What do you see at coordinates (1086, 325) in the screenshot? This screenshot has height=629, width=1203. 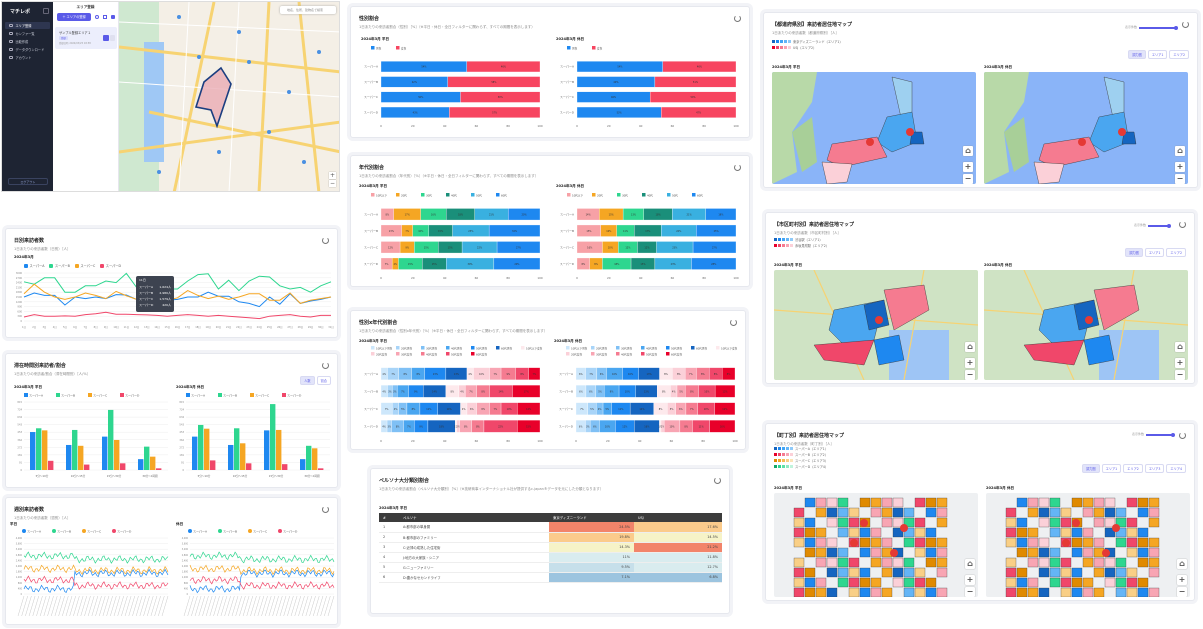 I see `kanto-map-holiday: ⌂ + −` at bounding box center [1086, 325].